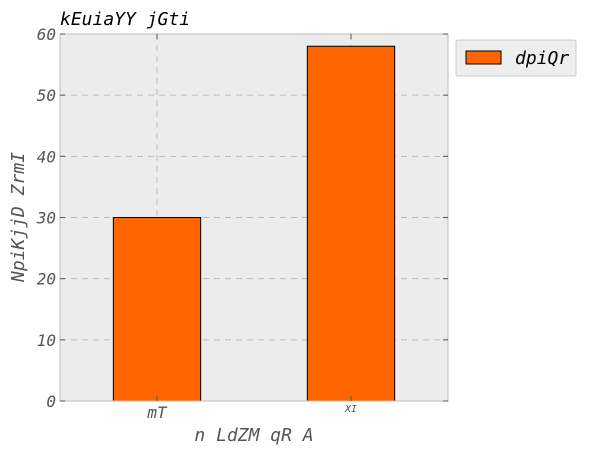 This screenshot has height=456, width=608. What do you see at coordinates (18, 217) in the screenshot?
I see `y-axis-label: NpiKjjD ZrmI` at bounding box center [18, 217].